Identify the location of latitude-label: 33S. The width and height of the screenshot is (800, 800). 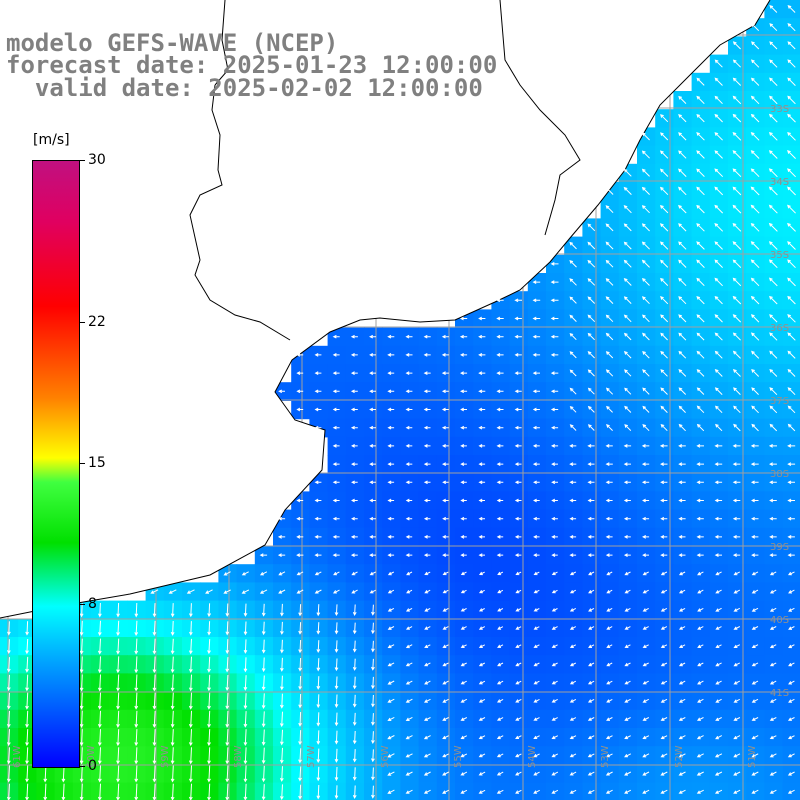
(779, 109).